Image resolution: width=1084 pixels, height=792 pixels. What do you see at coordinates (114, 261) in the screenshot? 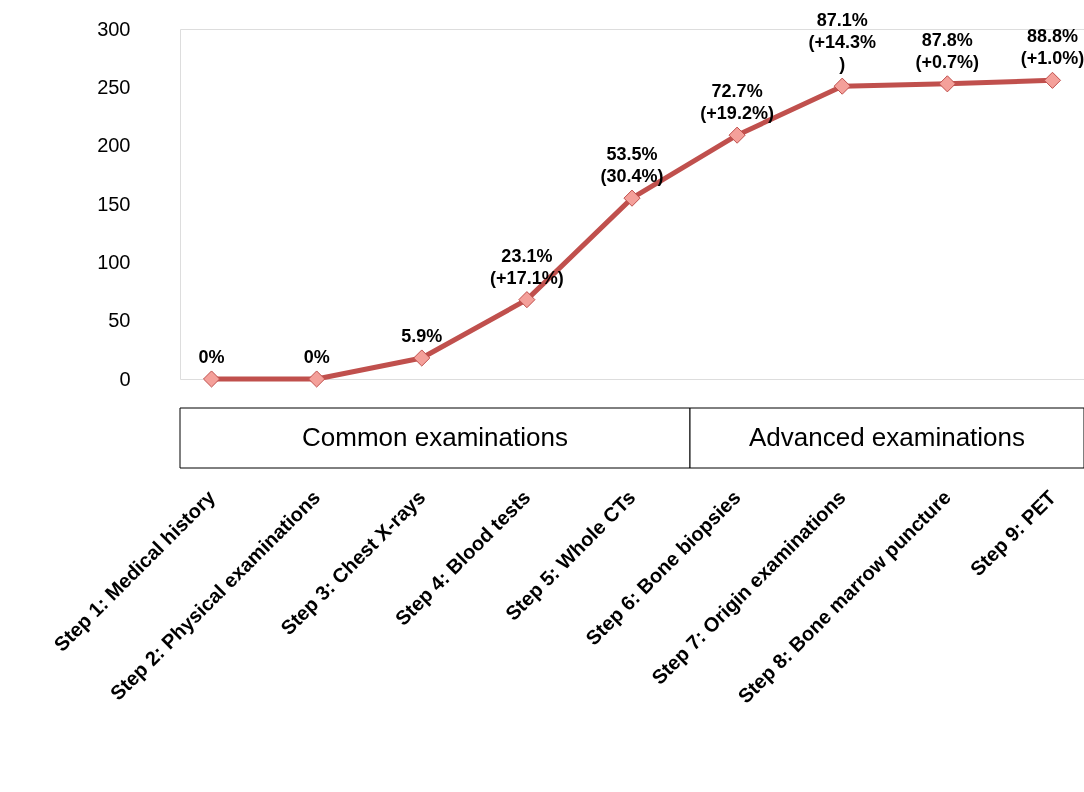
I see `y-tick-label: 100` at bounding box center [114, 261].